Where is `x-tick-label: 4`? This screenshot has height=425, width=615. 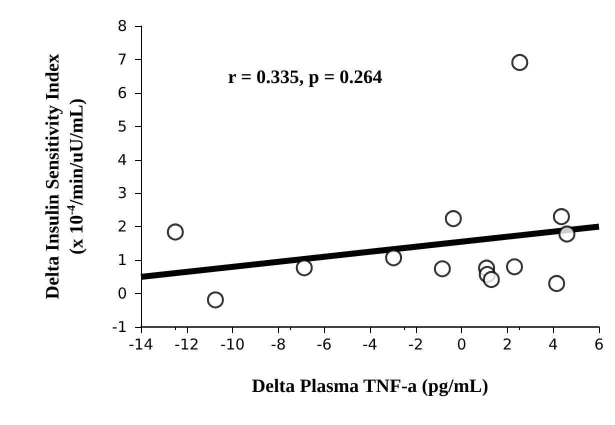
x-tick-label: 4 is located at coordinates (553, 345).